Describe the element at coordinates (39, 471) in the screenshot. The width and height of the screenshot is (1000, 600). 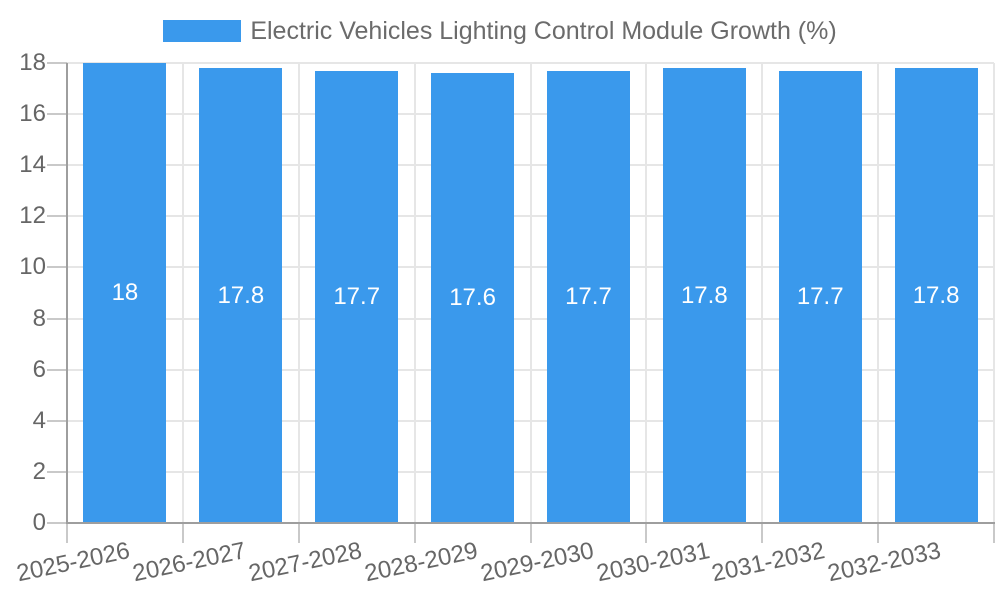
I see `y-axis-label: 2` at that location.